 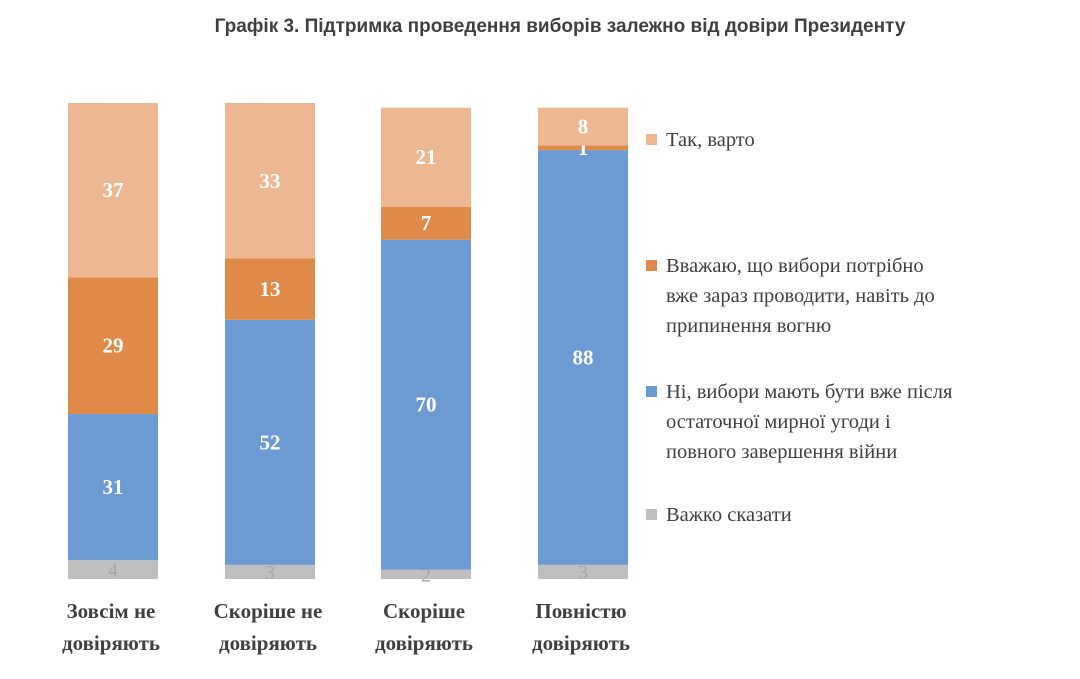 I want to click on data-label: 33, so click(x=270, y=181).